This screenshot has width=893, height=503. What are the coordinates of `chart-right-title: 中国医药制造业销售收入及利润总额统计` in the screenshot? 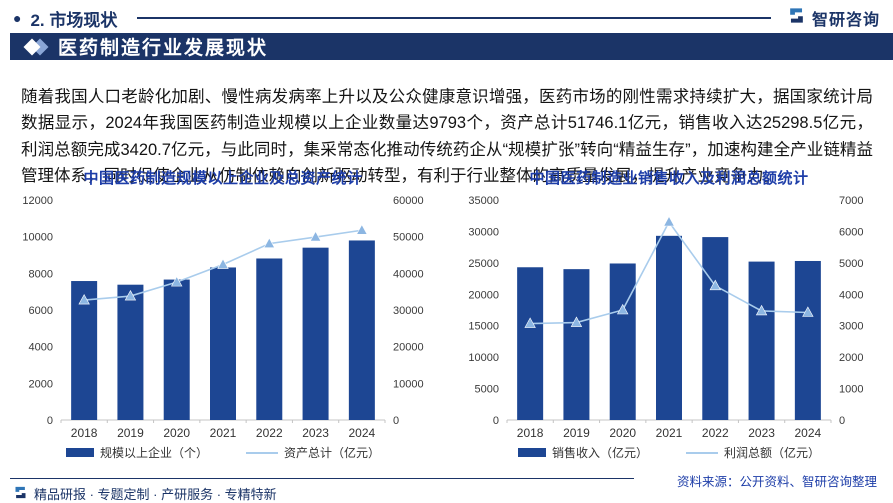 It's located at (669, 178).